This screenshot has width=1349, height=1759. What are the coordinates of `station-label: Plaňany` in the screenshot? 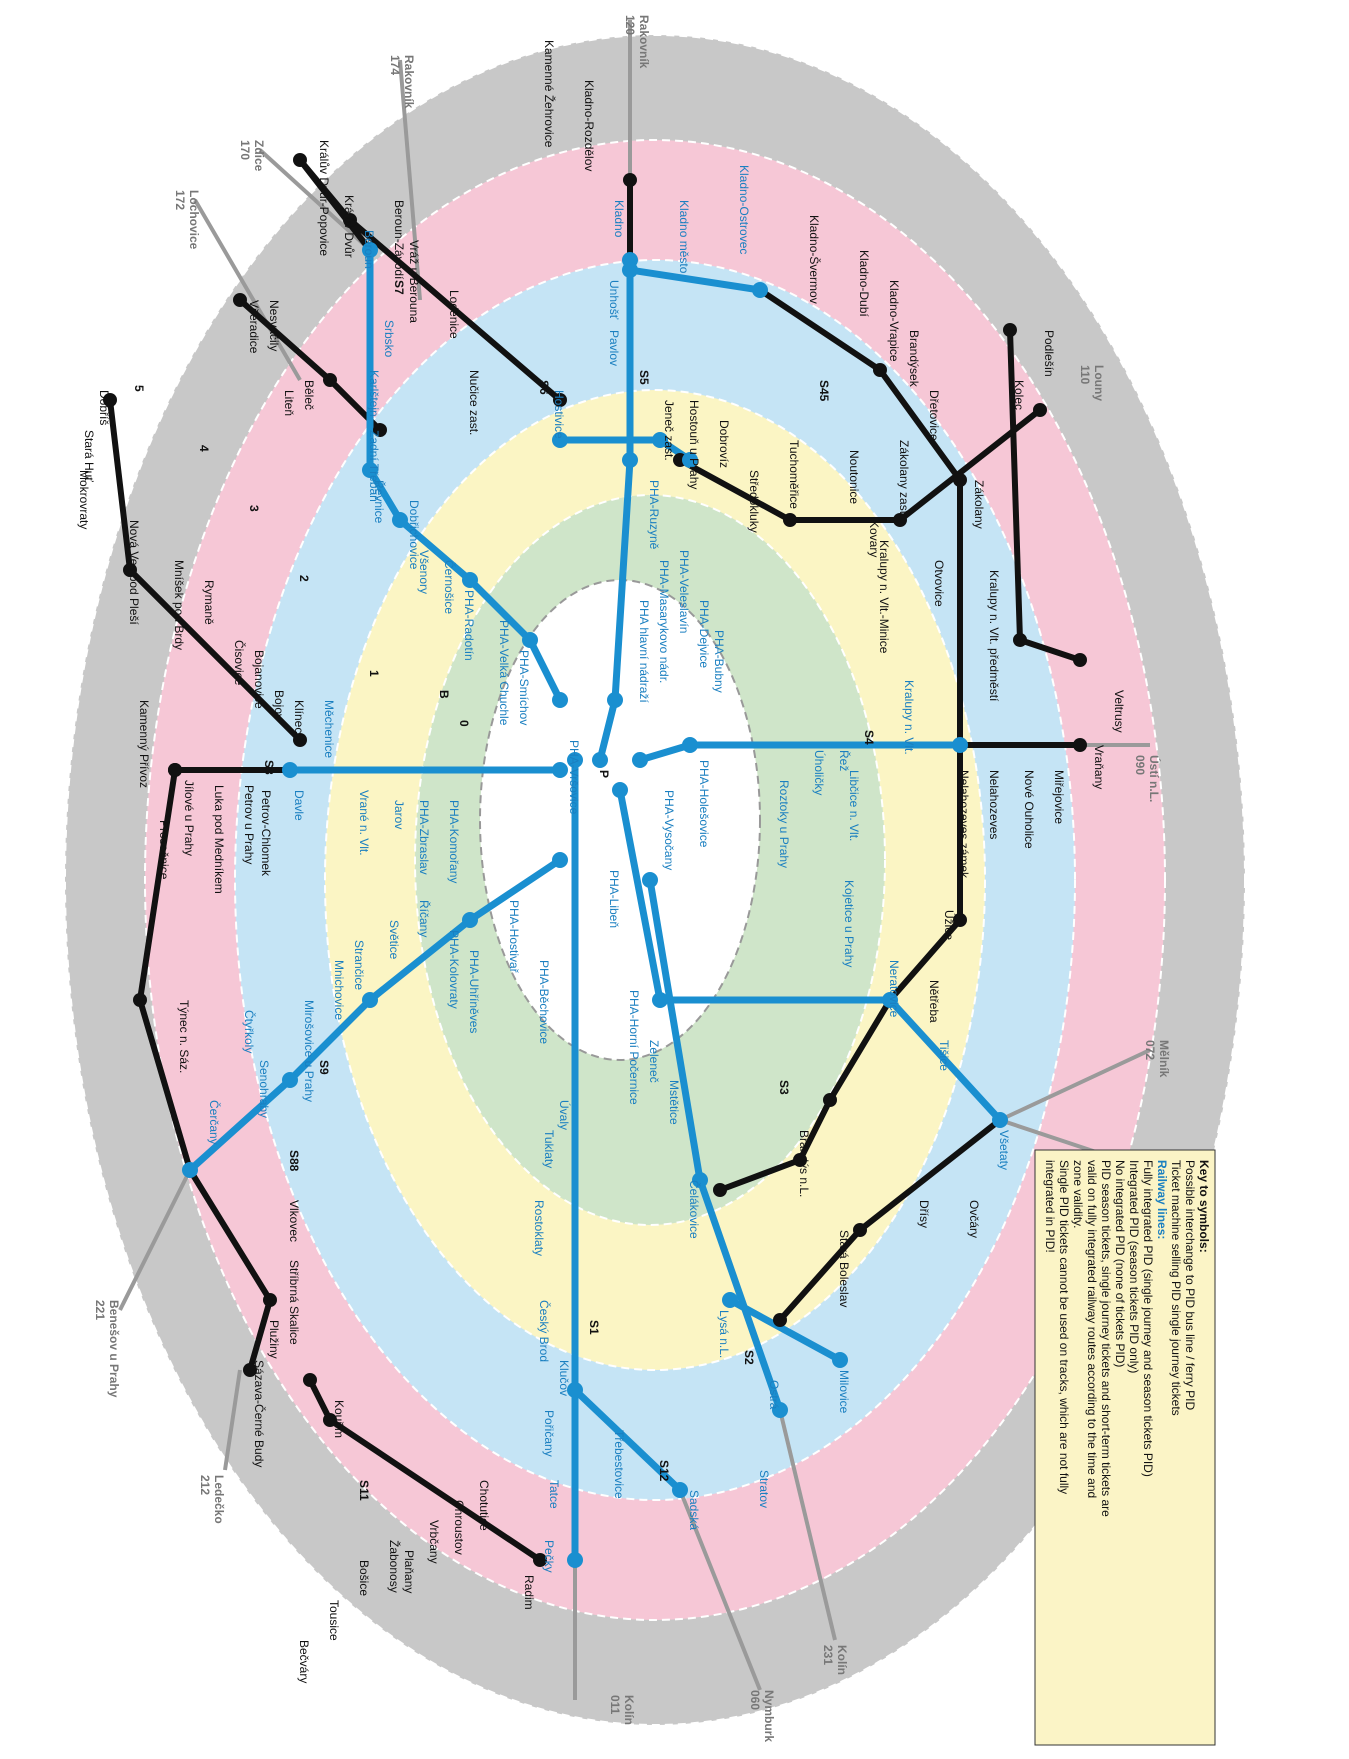 It's located at (409, 1571).